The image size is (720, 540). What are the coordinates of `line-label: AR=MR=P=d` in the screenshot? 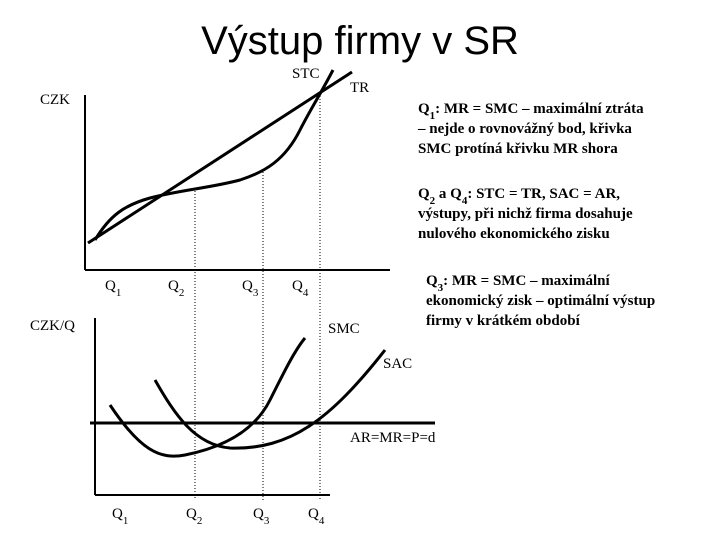 It's located at (393, 438).